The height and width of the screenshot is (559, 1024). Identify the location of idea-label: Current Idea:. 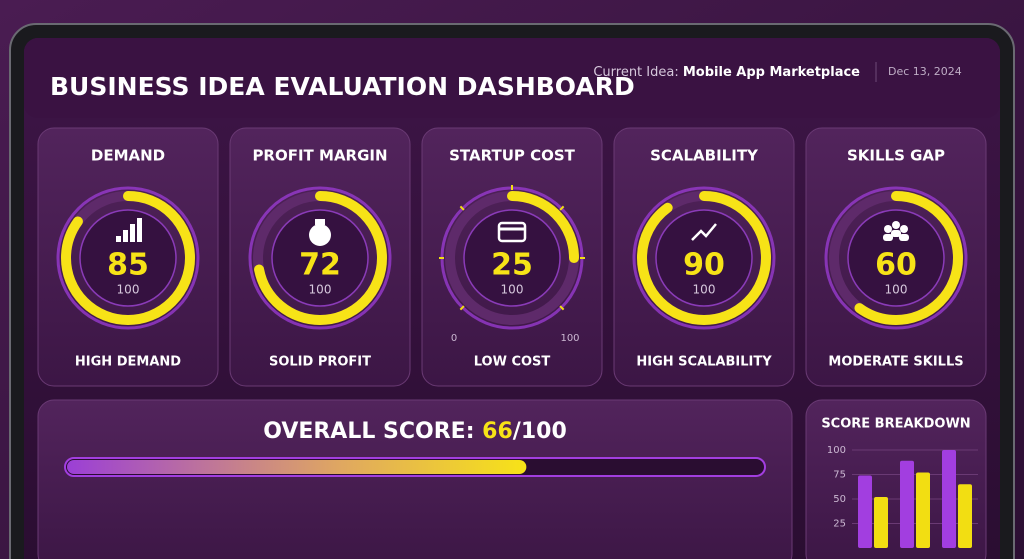
(635, 72).